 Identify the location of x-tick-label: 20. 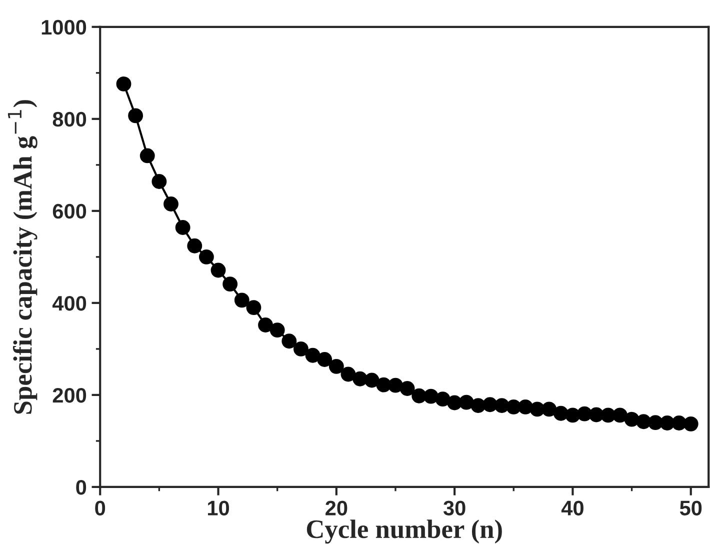
(337, 508).